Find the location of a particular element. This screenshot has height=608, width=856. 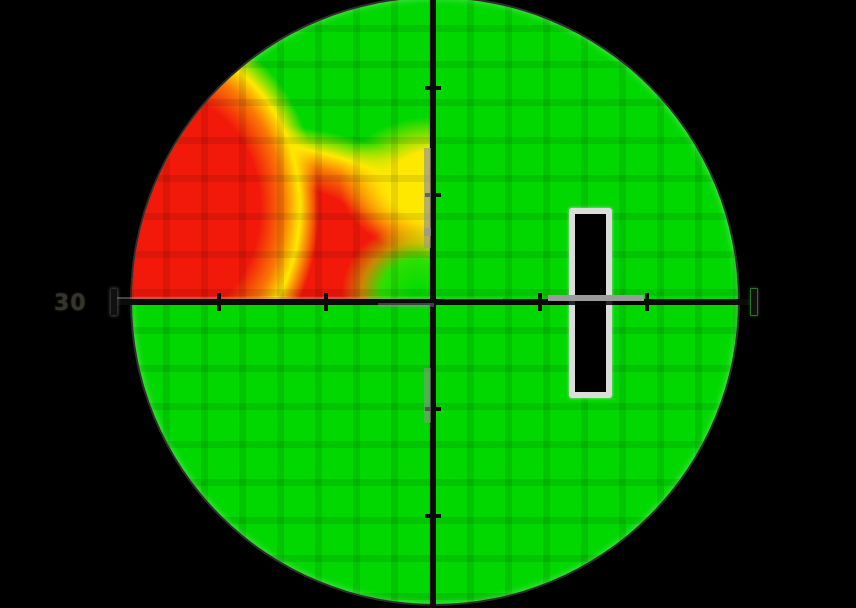

axis-gray-segment-over-marker is located at coordinates (596, 298).